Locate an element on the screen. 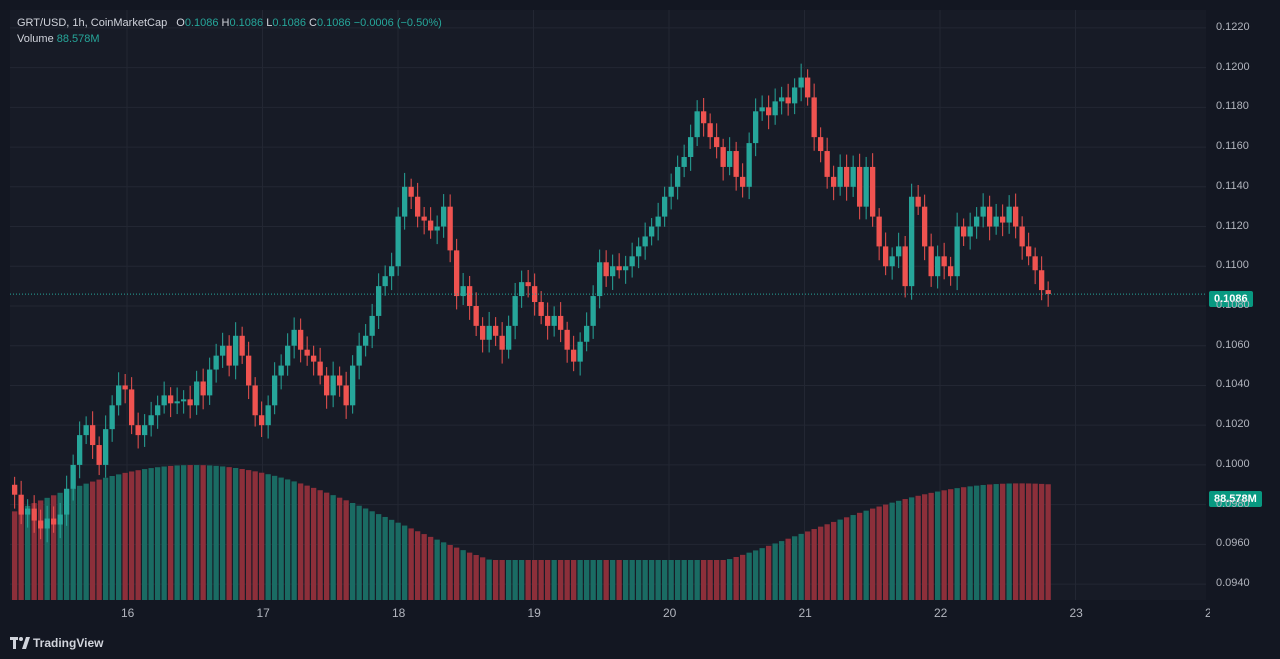 This screenshot has height=659, width=1280. tradingview-logo-icon is located at coordinates (20, 643).